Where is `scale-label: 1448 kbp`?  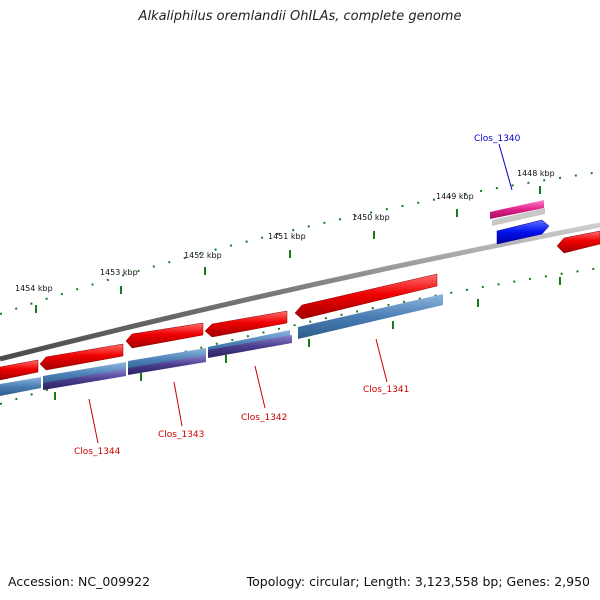 scale-label: 1448 kbp is located at coordinates (536, 173).